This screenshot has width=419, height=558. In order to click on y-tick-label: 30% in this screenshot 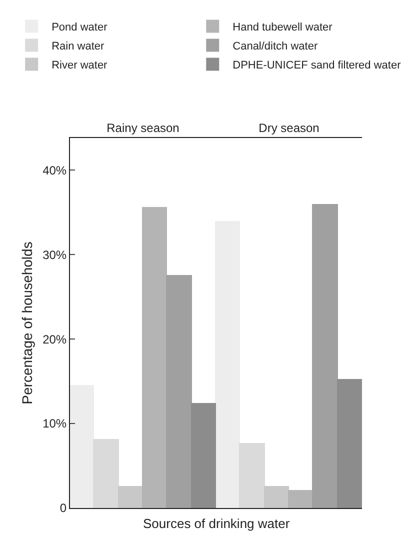, I will do `click(54, 255)`.